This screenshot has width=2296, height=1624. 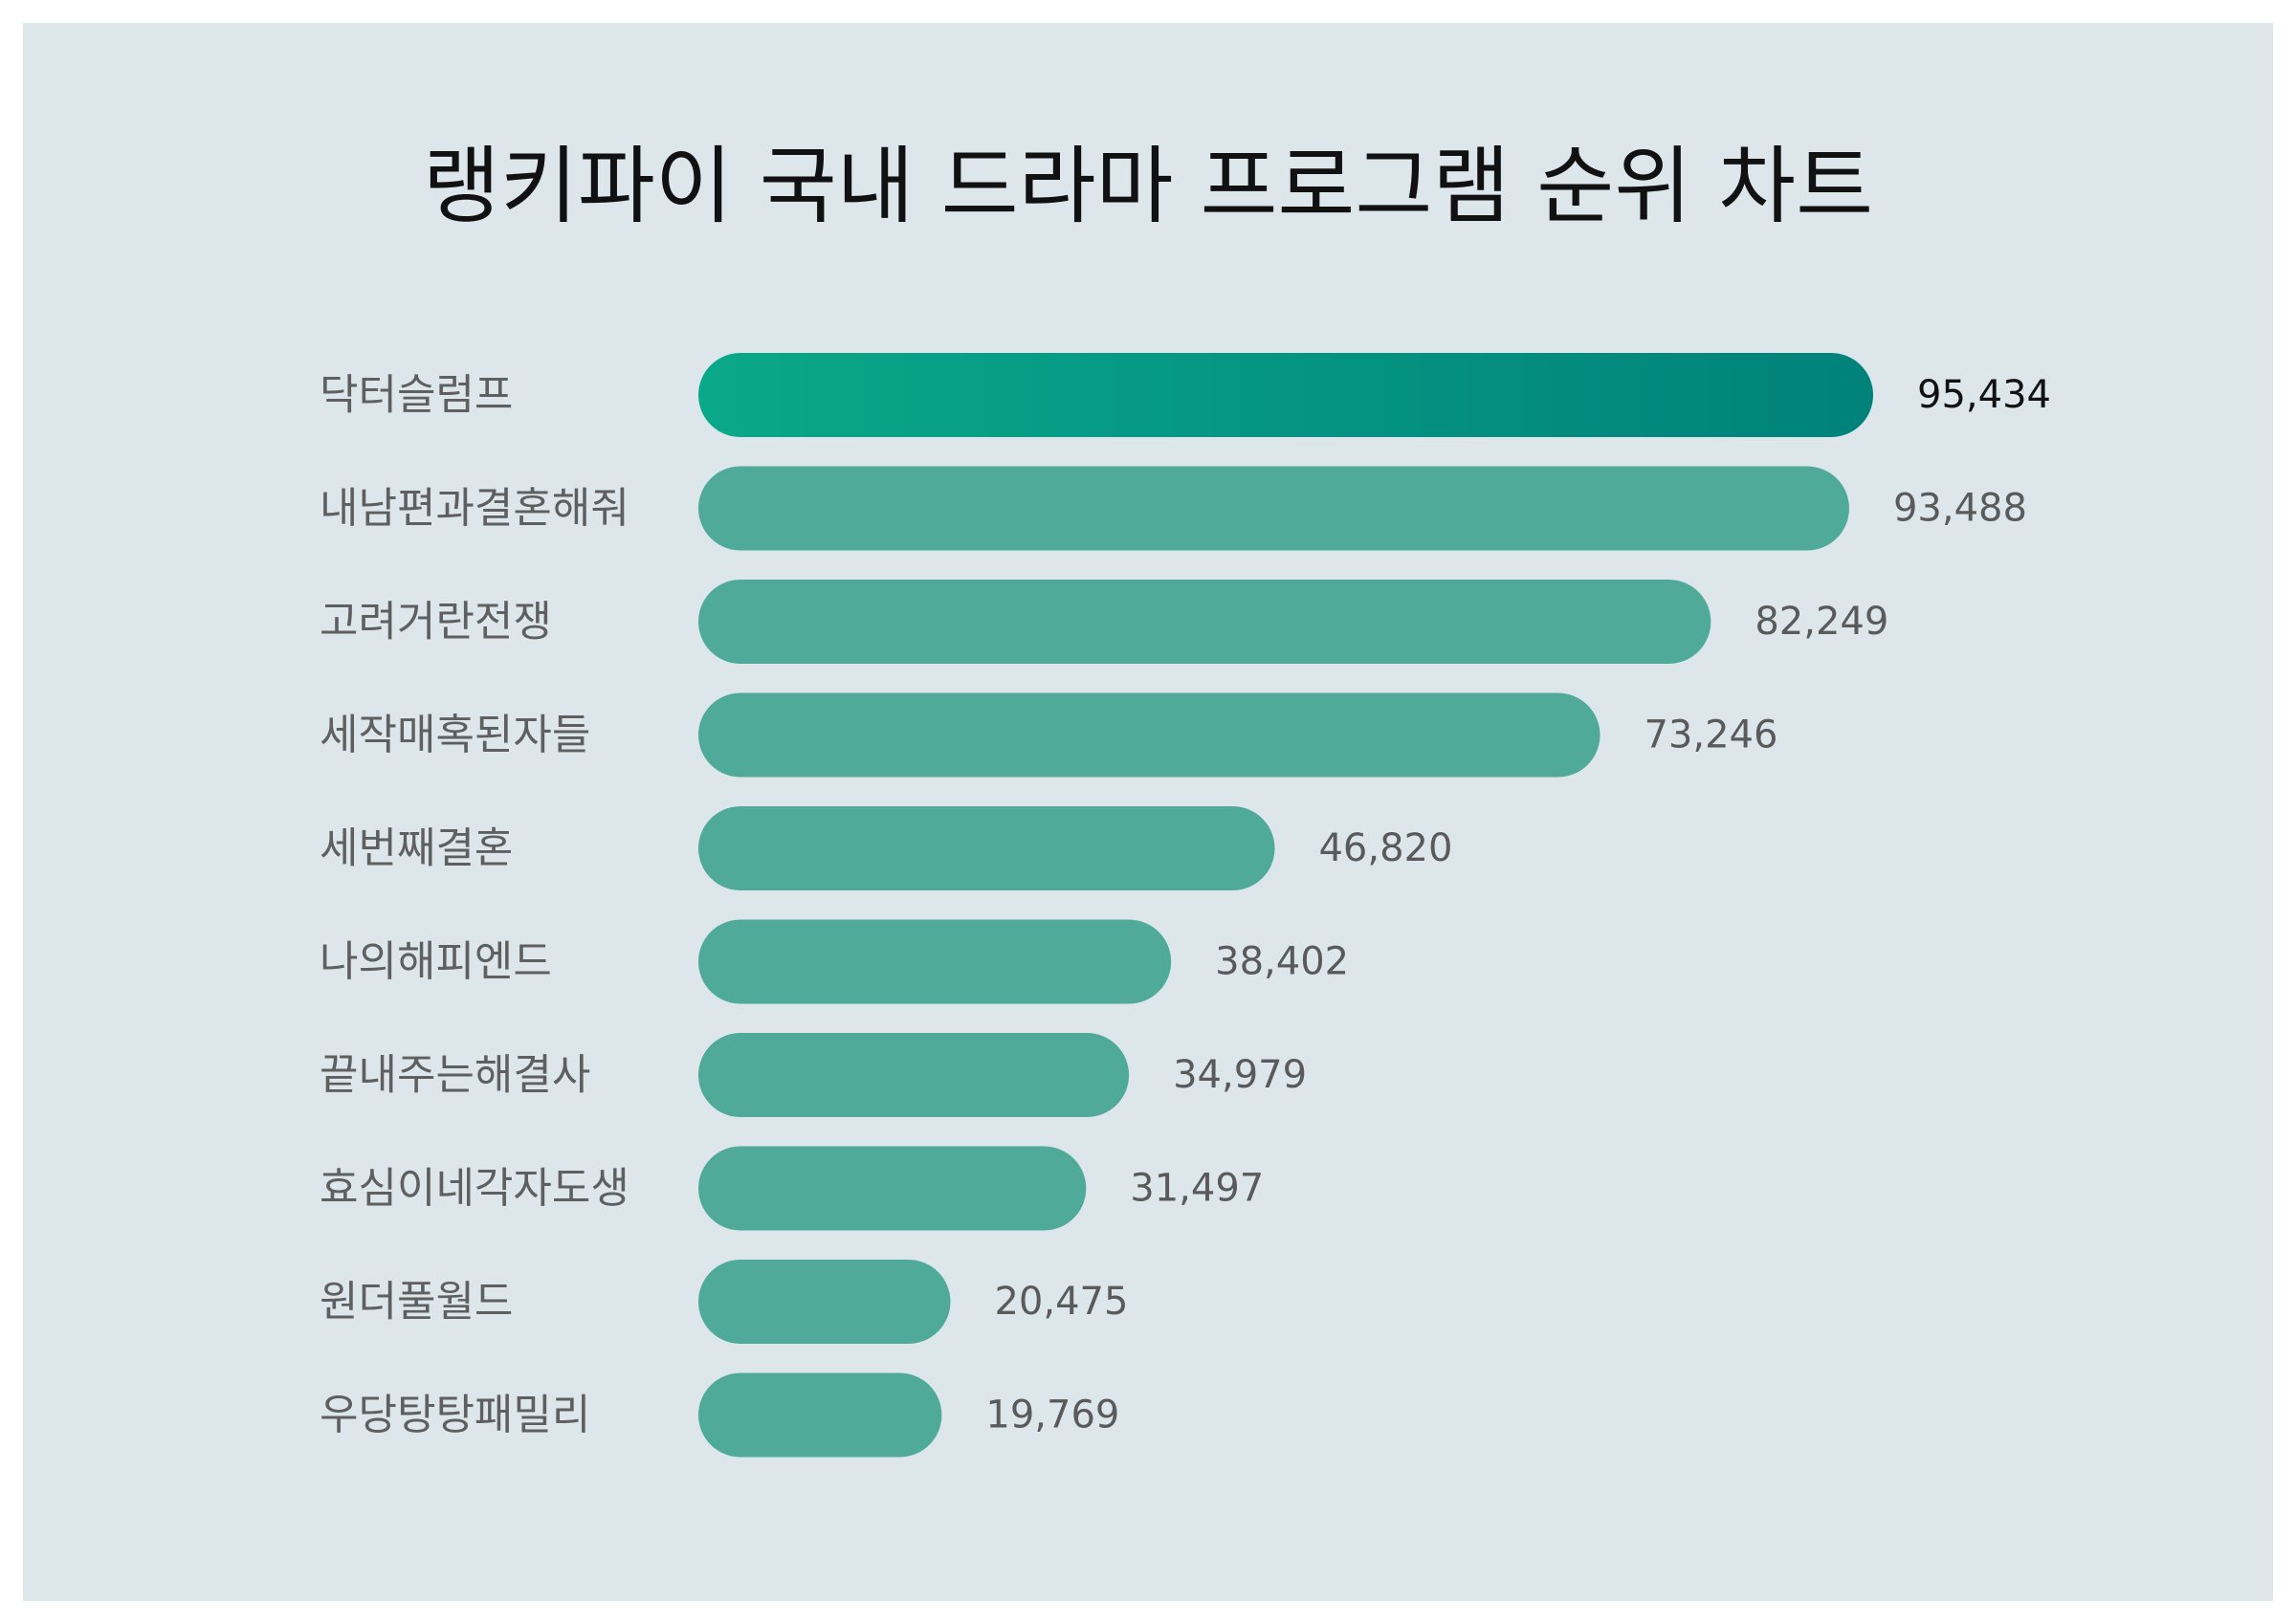 I want to click on value-label: 93,488, so click(x=1960, y=509).